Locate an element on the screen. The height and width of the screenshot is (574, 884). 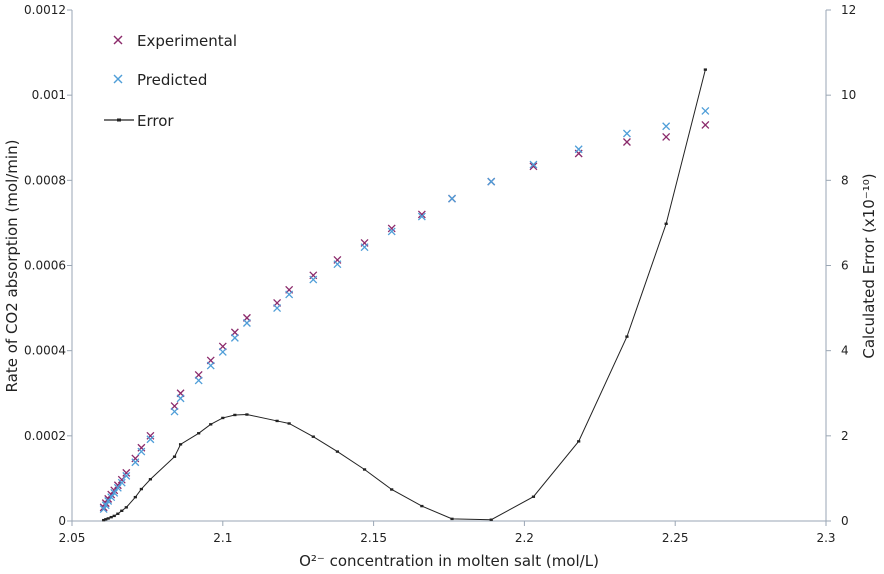
x-axis-title: O²⁻ concentration in molten salt (mol/L) is located at coordinates (449, 561).